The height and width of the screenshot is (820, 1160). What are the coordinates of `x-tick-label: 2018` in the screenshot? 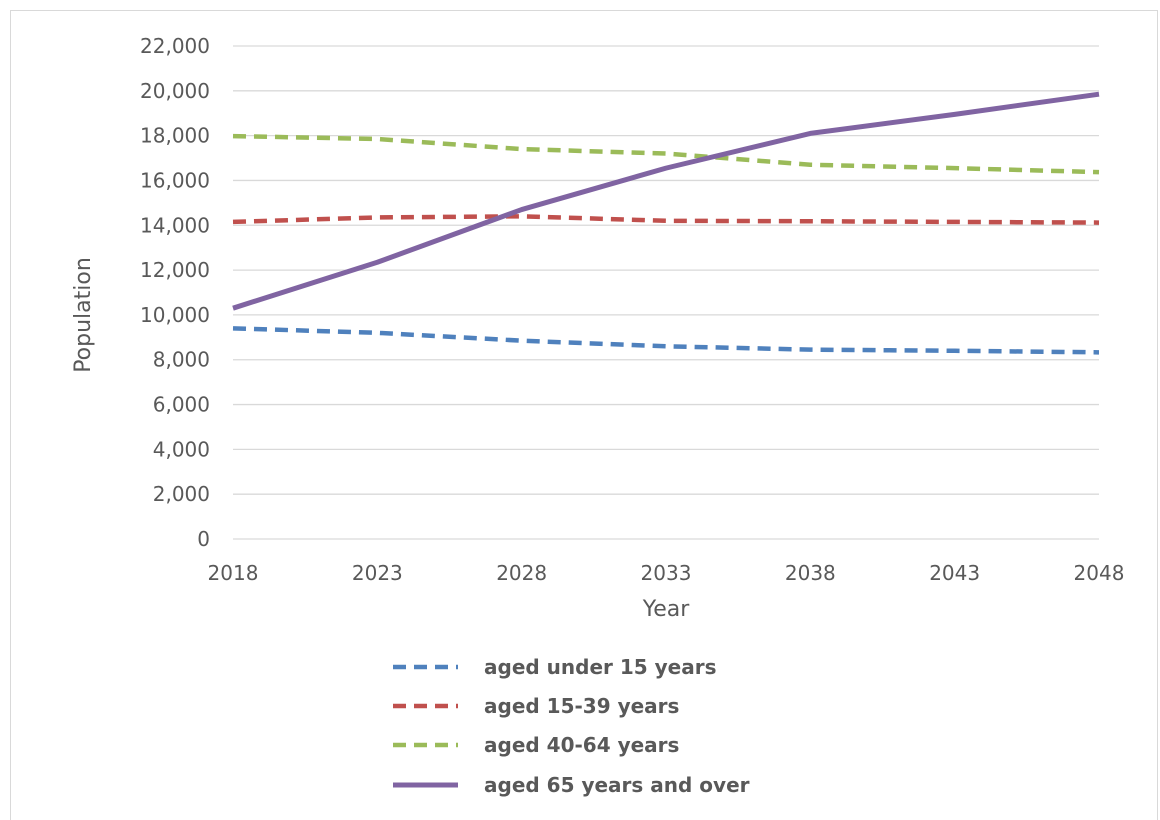 It's located at (233, 573).